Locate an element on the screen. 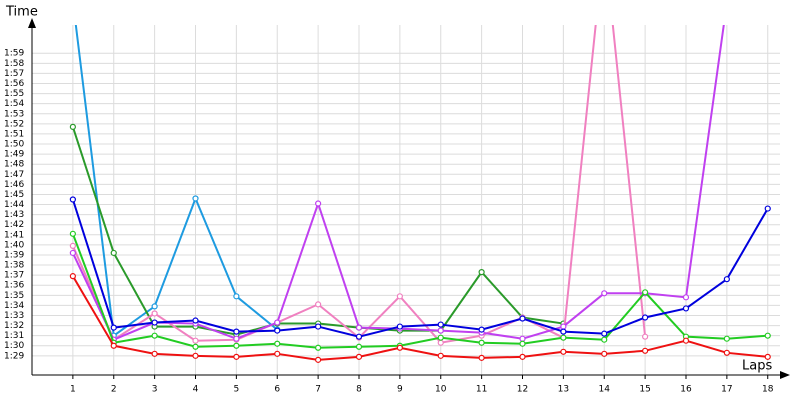 The height and width of the screenshot is (400, 800). y-tick-label: 1:57 is located at coordinates (14, 74).